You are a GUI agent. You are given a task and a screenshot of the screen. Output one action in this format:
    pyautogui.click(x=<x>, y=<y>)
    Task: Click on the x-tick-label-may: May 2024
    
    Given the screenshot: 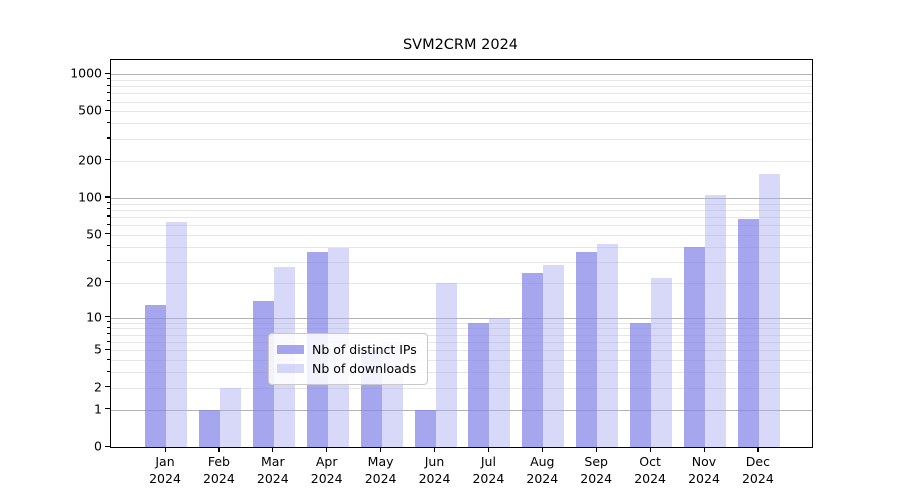 What is the action you would take?
    pyautogui.click(x=380, y=470)
    